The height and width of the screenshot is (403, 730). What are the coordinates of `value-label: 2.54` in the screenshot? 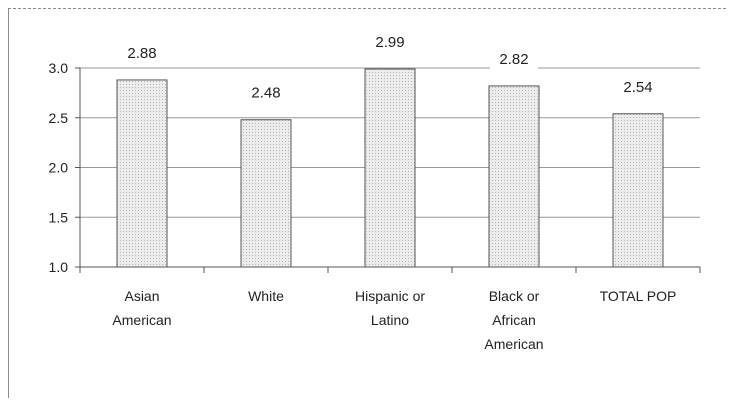 It's located at (637, 87).